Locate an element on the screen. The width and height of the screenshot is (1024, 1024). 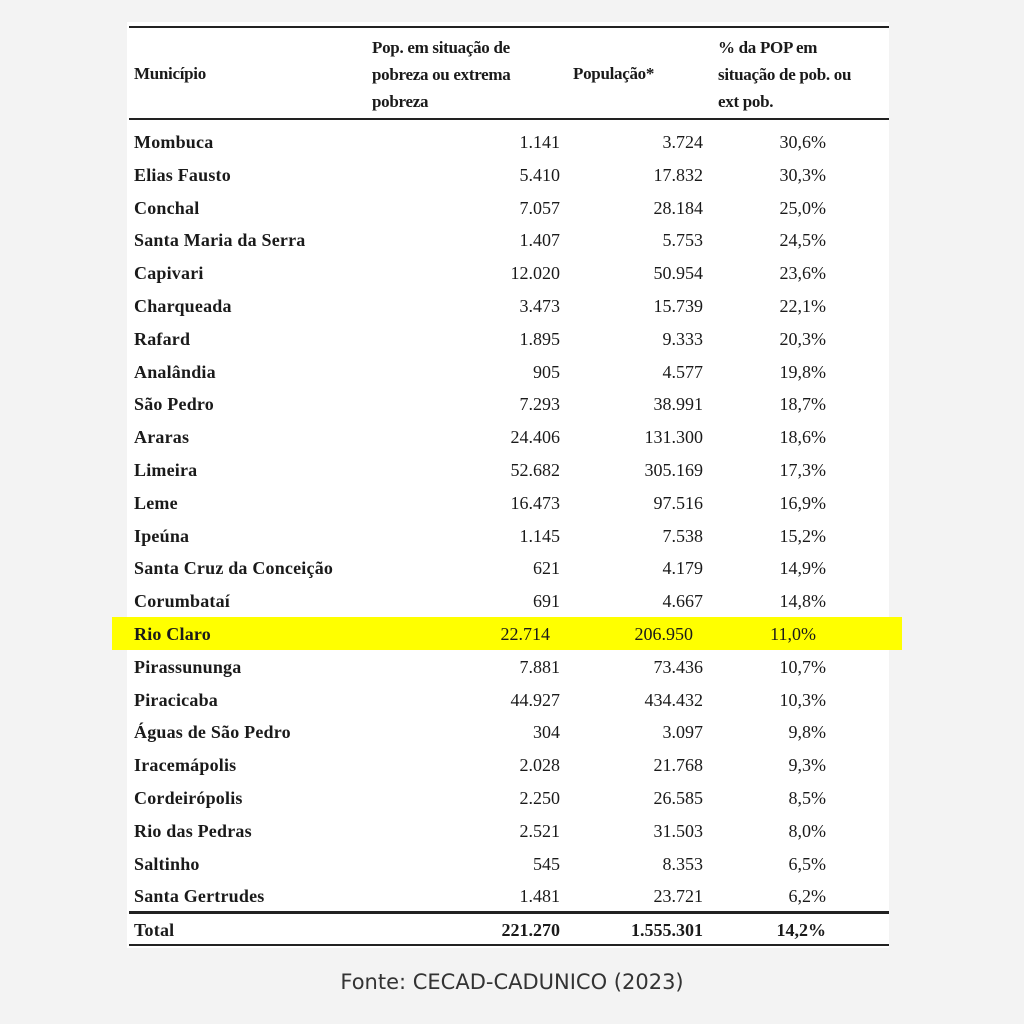
header-percent-line: ext pob. is located at coordinates (746, 101).